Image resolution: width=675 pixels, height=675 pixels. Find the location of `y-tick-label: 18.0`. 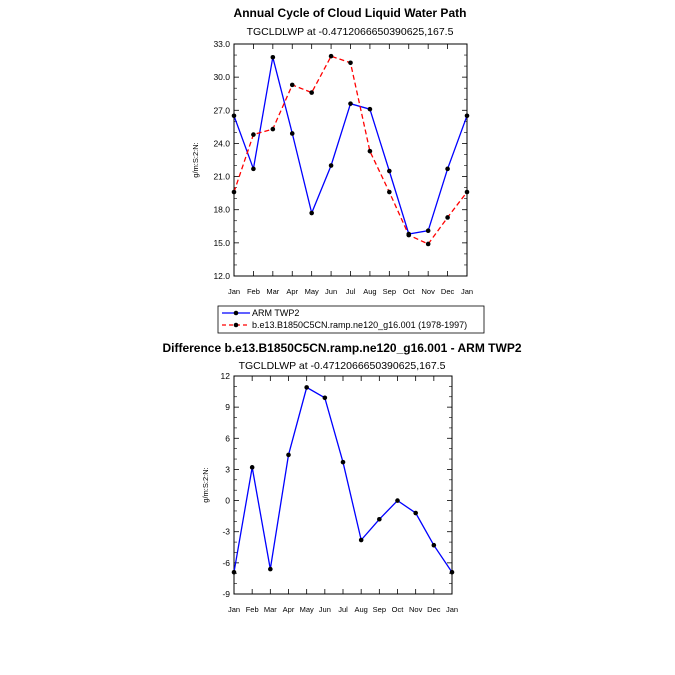

y-tick-label: 18.0 is located at coordinates (221, 210).